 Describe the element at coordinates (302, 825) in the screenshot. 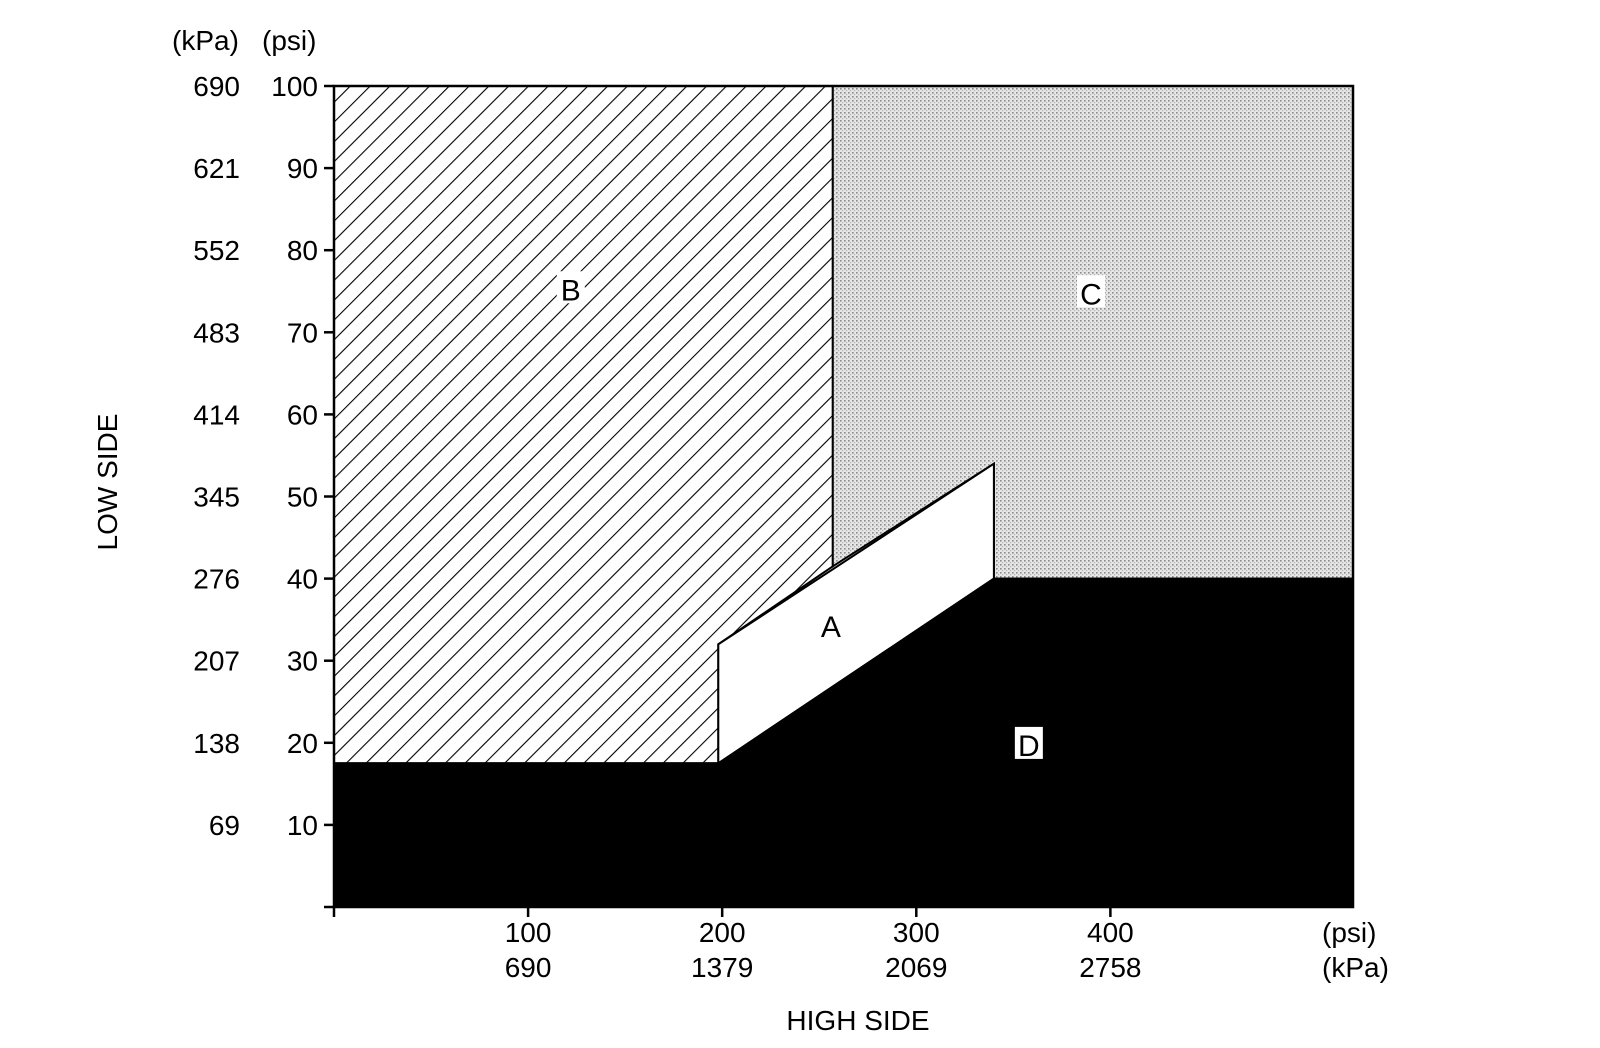

I see `y-tick-label-psi: 10` at that location.